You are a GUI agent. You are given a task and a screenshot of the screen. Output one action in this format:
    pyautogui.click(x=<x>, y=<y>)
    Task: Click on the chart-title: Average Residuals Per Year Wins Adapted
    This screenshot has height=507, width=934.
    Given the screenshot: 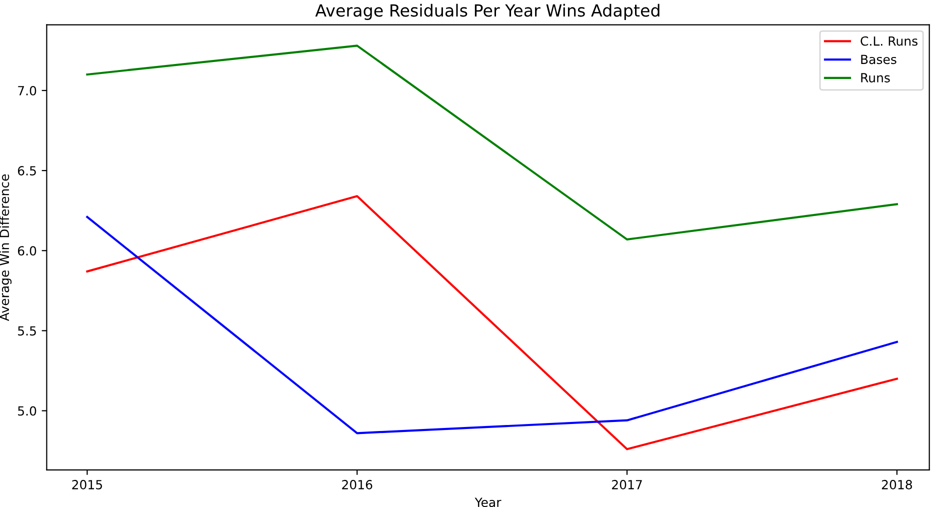 What is the action you would take?
    pyautogui.click(x=487, y=12)
    